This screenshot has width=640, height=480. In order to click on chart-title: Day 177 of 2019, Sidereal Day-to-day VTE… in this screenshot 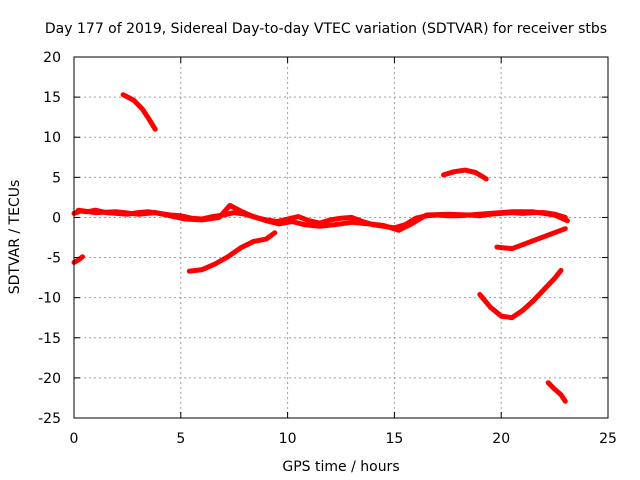, I will do `click(326, 29)`.